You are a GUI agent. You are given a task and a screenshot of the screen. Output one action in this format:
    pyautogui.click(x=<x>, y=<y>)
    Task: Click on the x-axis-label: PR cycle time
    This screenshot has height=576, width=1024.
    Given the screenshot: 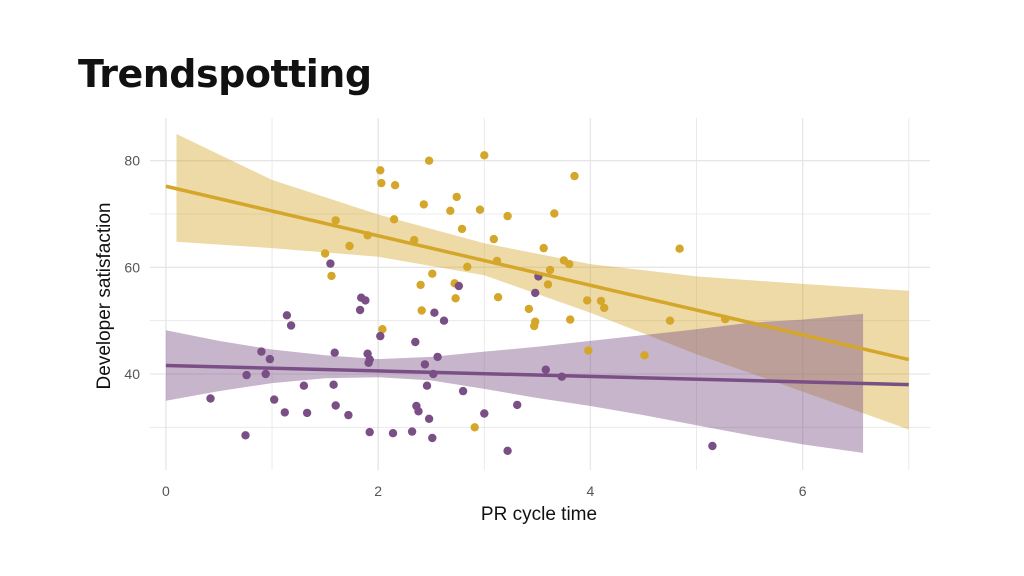 What is the action you would take?
    pyautogui.click(x=539, y=514)
    